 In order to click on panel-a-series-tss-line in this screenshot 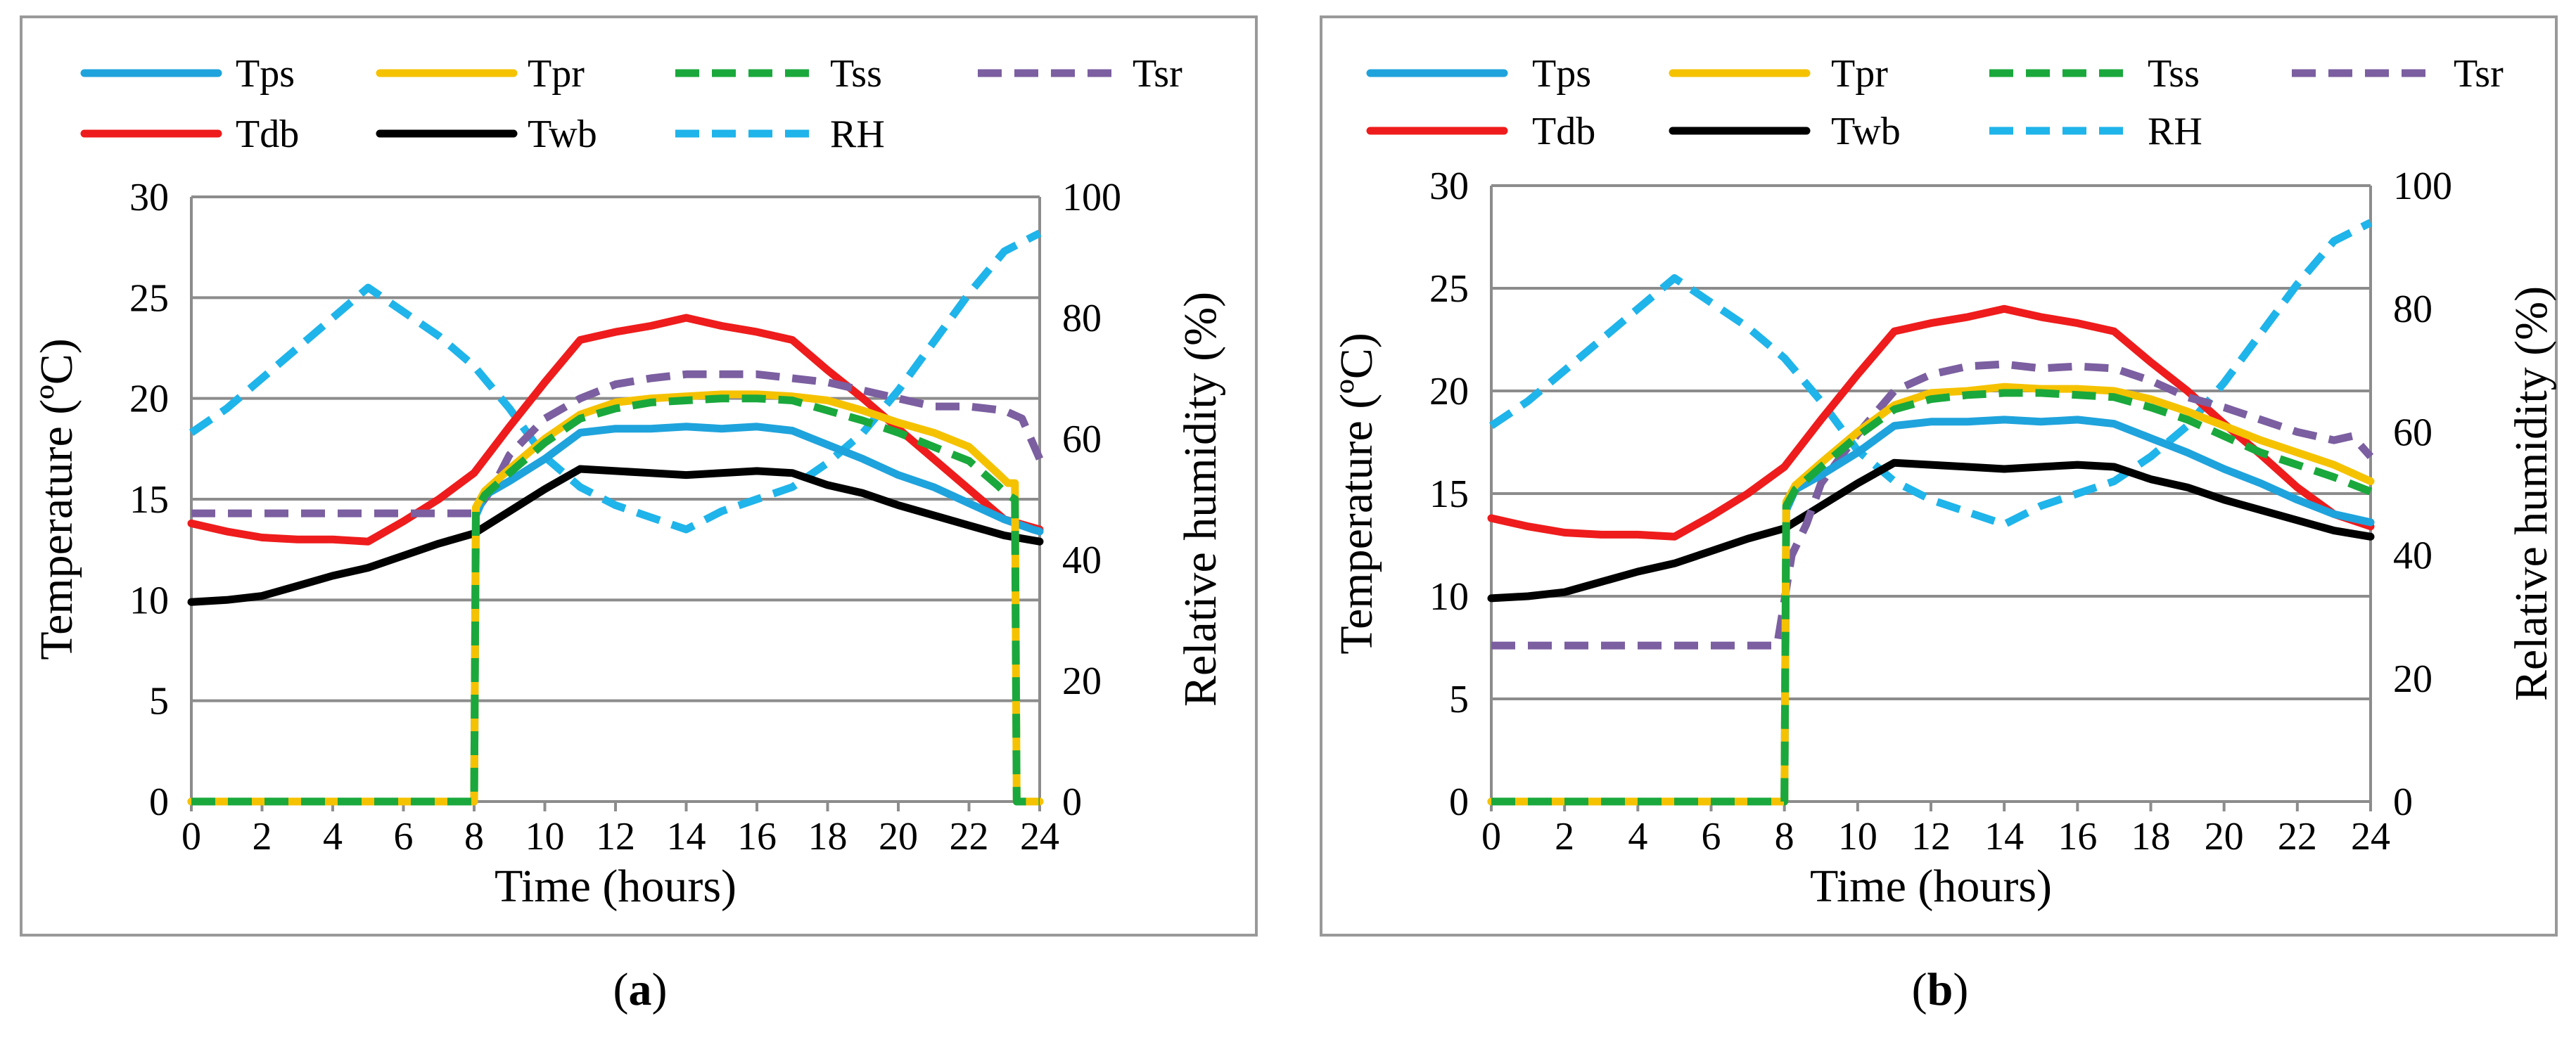, I will do `click(615, 600)`.